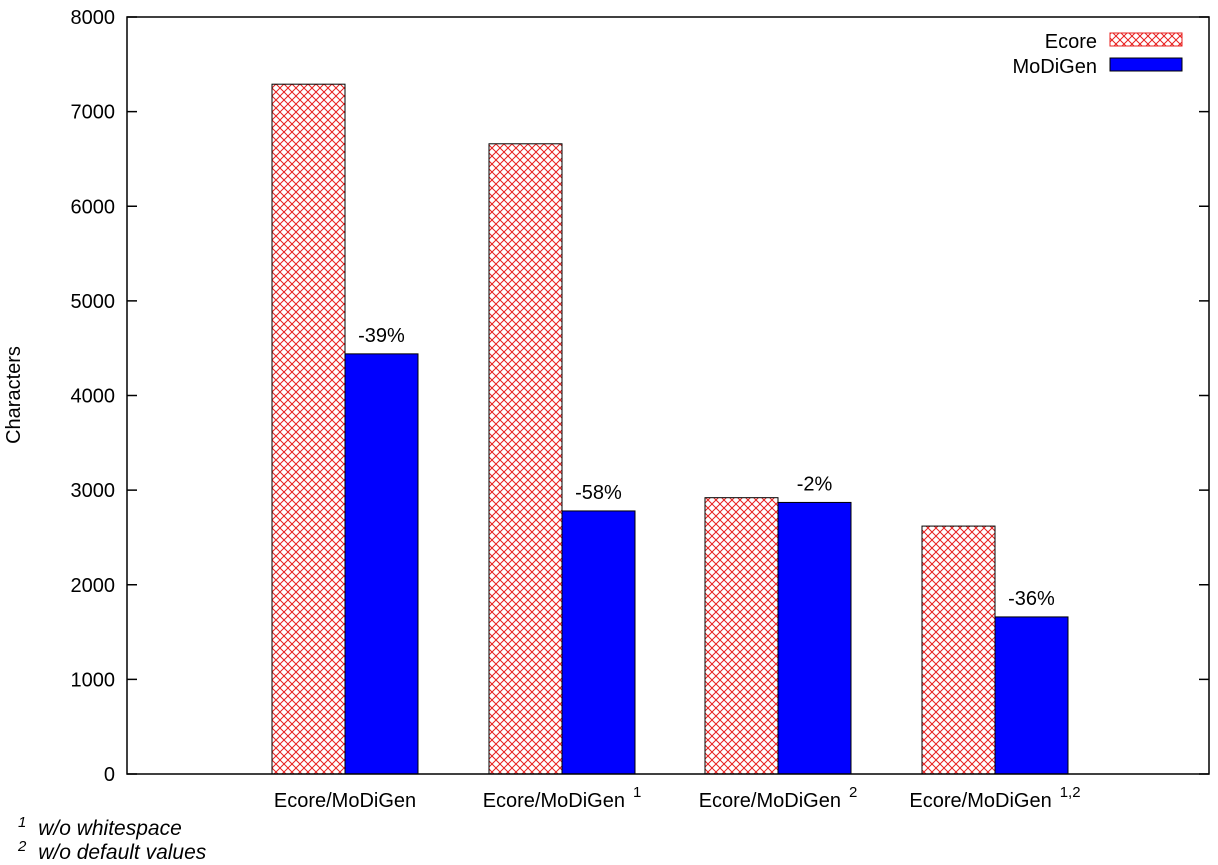  Describe the element at coordinates (93, 586) in the screenshot. I see `y-tick-label: 2000` at that location.